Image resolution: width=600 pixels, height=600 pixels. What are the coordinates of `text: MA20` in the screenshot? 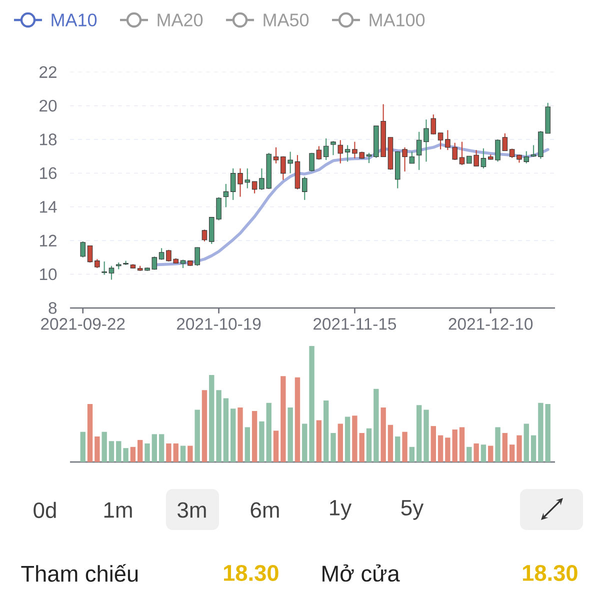 It's located at (180, 20).